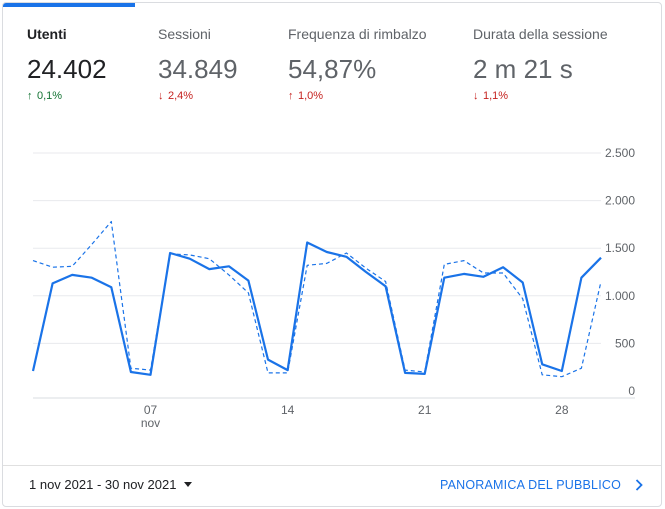 This screenshot has width=665, height=509. What do you see at coordinates (103, 484) in the screenshot?
I see `date-range-label: 1 nov 2021 - 30 nov 2021` at bounding box center [103, 484].